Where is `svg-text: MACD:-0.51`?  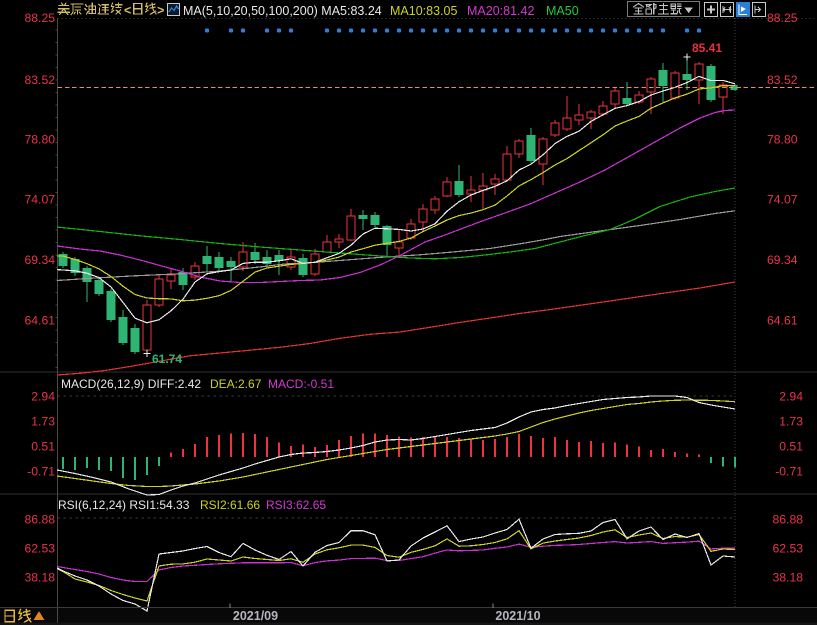
svg-text: MACD:-0.51 is located at coordinates (301, 384).